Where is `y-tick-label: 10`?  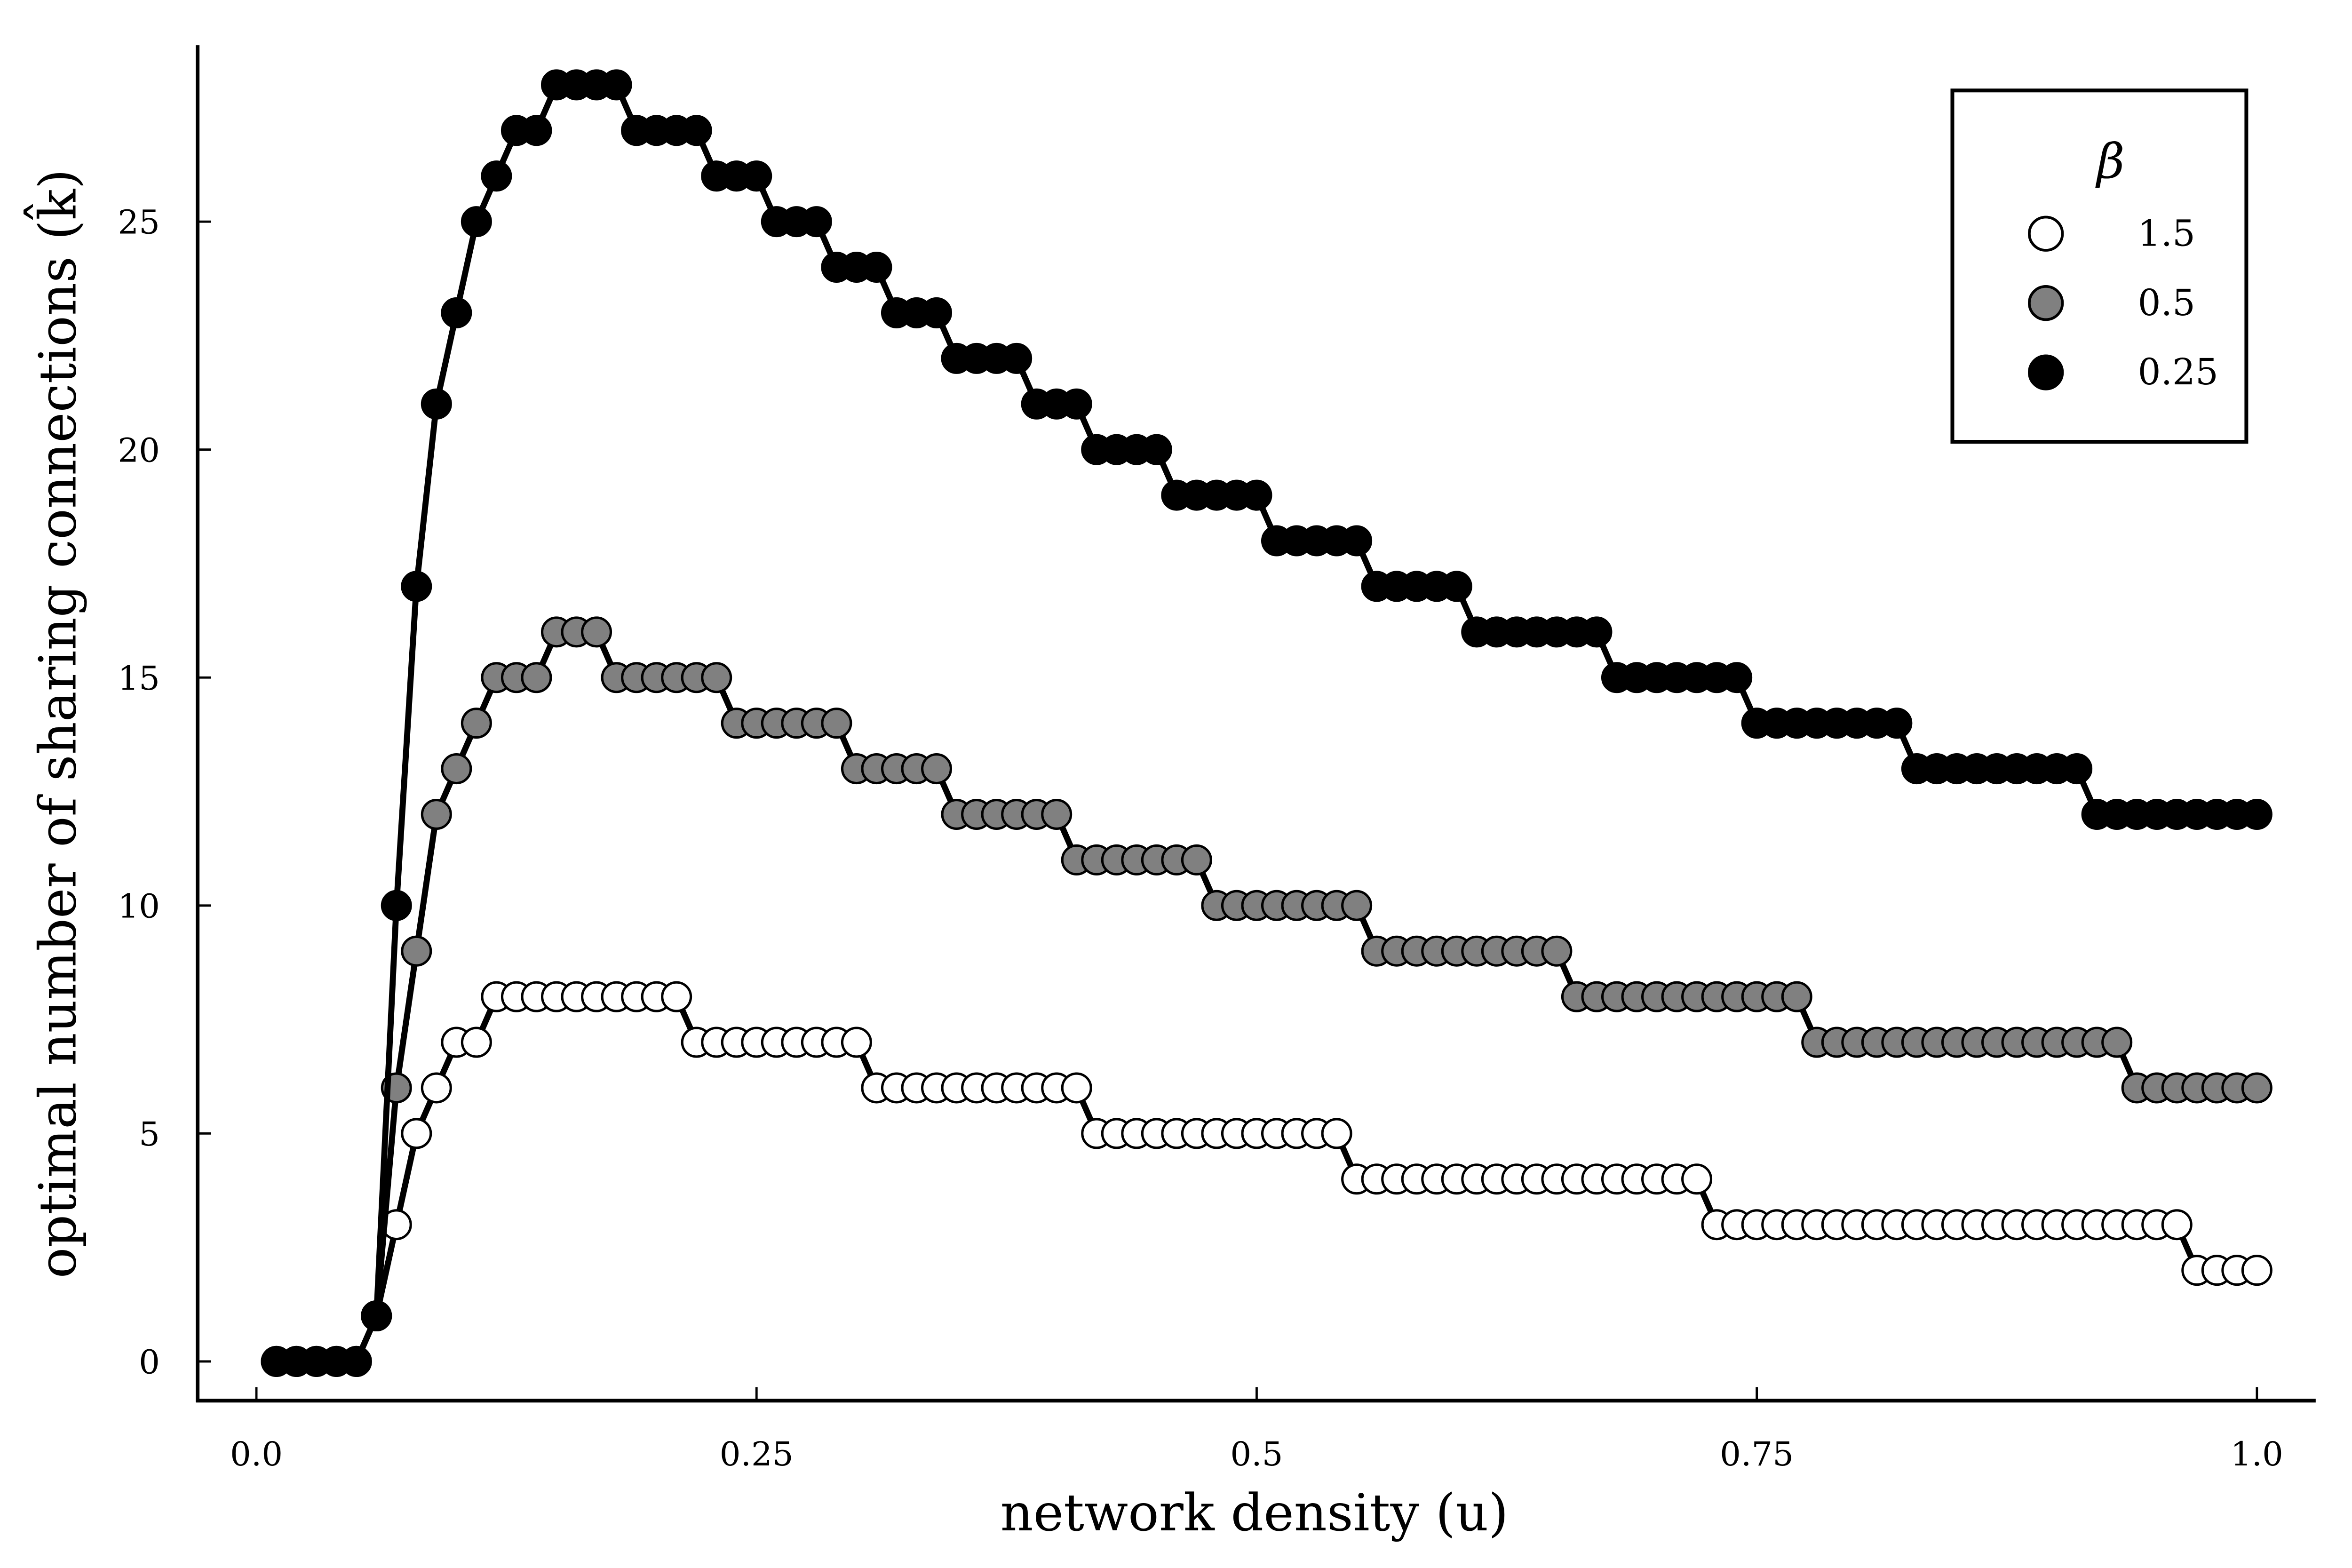 y-tick-label: 10 is located at coordinates (139, 906).